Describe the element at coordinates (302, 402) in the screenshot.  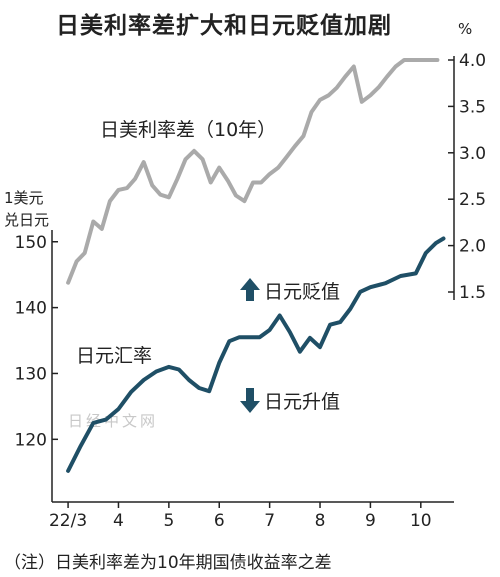
I see `annotation-yen-stronger: 日元升值` at that location.